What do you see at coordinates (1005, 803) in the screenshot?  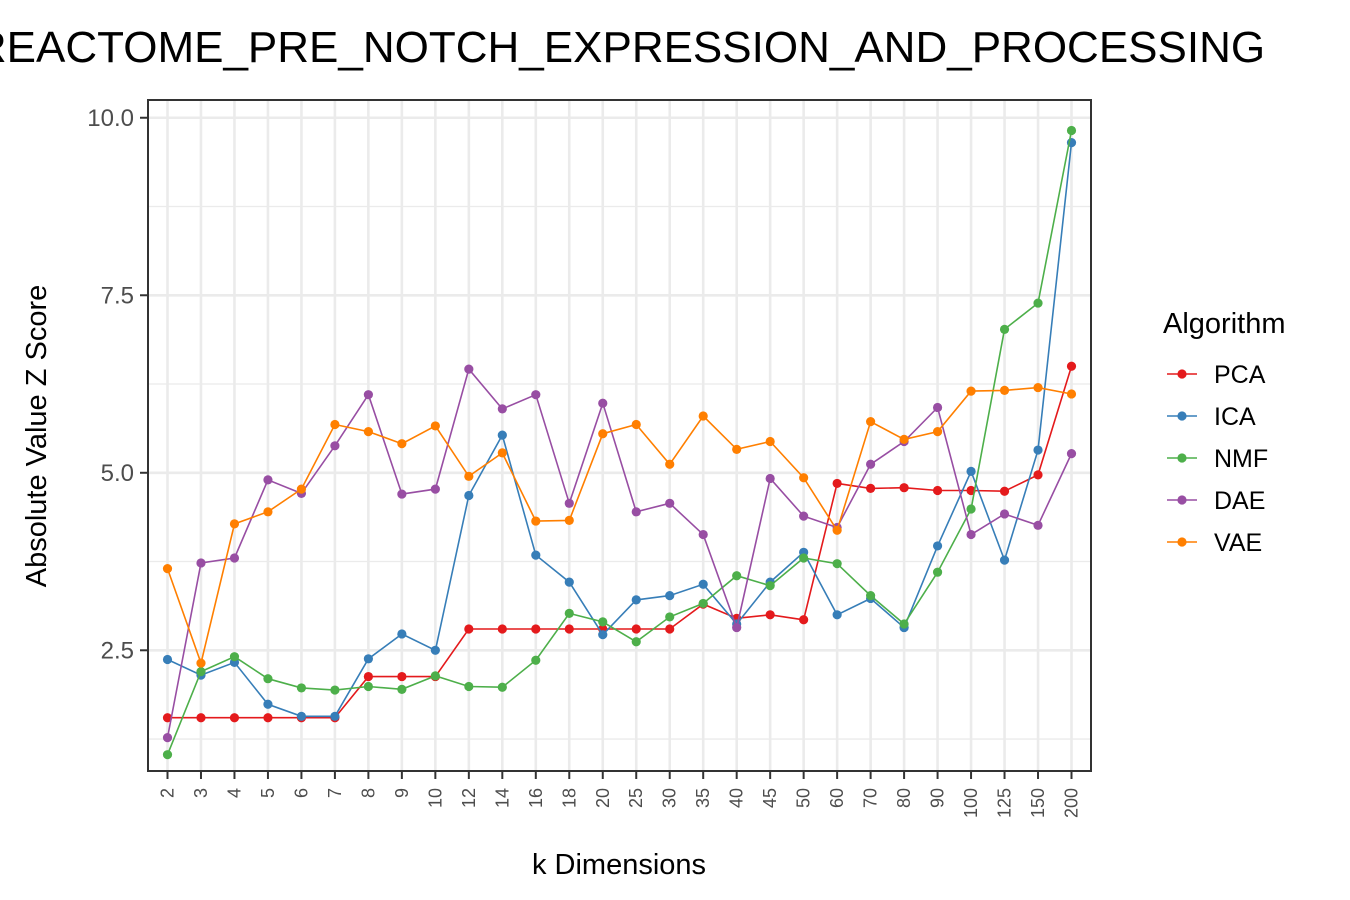 I see `x-tick-label: 125` at bounding box center [1005, 803].